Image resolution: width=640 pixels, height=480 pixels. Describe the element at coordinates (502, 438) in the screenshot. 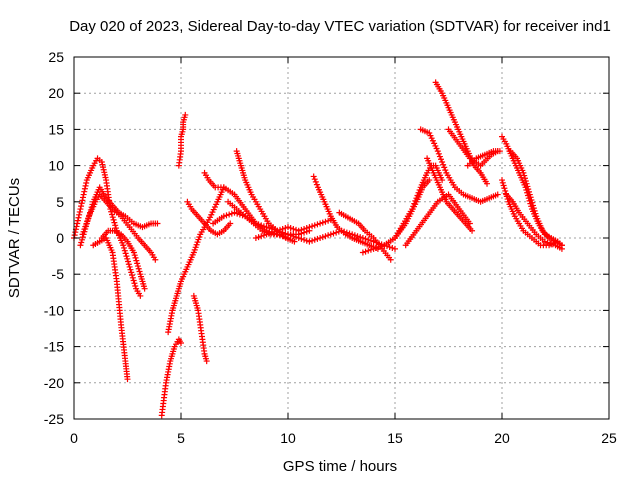

I see `x-tick-label: 20` at that location.